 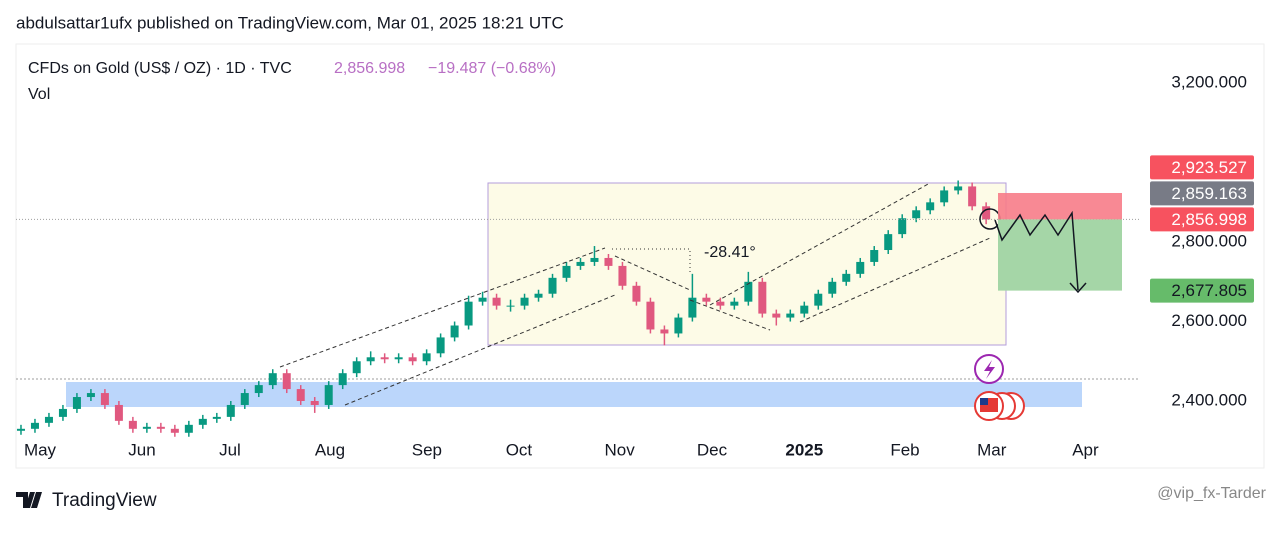 What do you see at coordinates (330, 449) in the screenshot?
I see `x-tick-label: Aug` at bounding box center [330, 449].